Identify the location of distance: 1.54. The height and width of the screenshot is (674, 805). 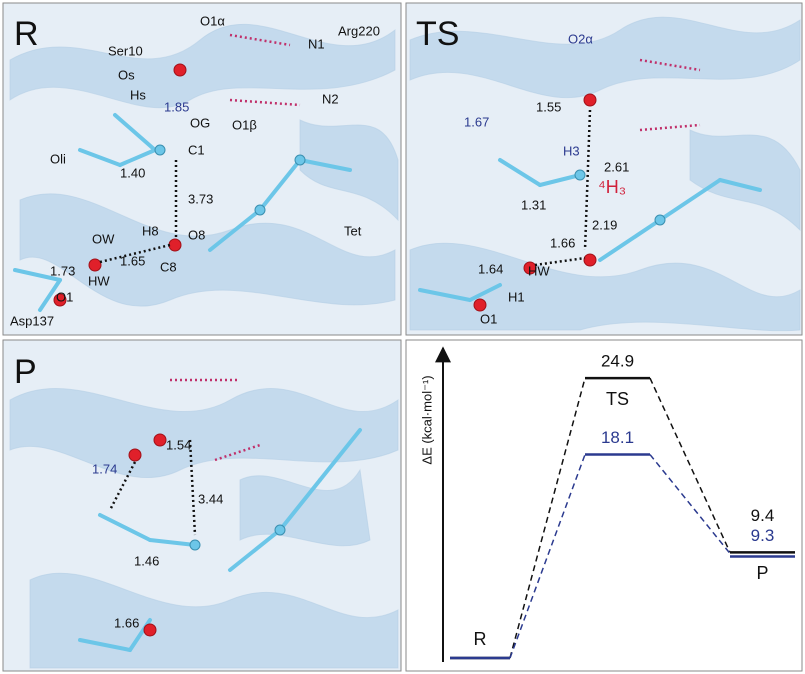
(178, 444).